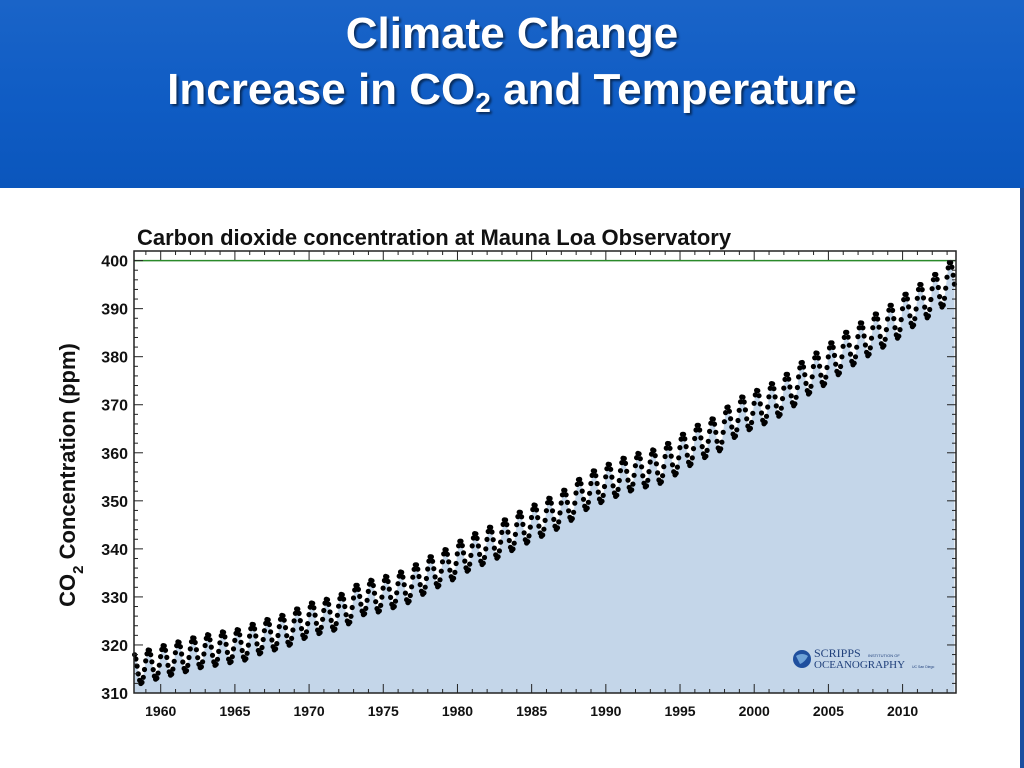 This screenshot has width=1024, height=768. What do you see at coordinates (114, 694) in the screenshot?
I see `y-tick-label: 310` at bounding box center [114, 694].